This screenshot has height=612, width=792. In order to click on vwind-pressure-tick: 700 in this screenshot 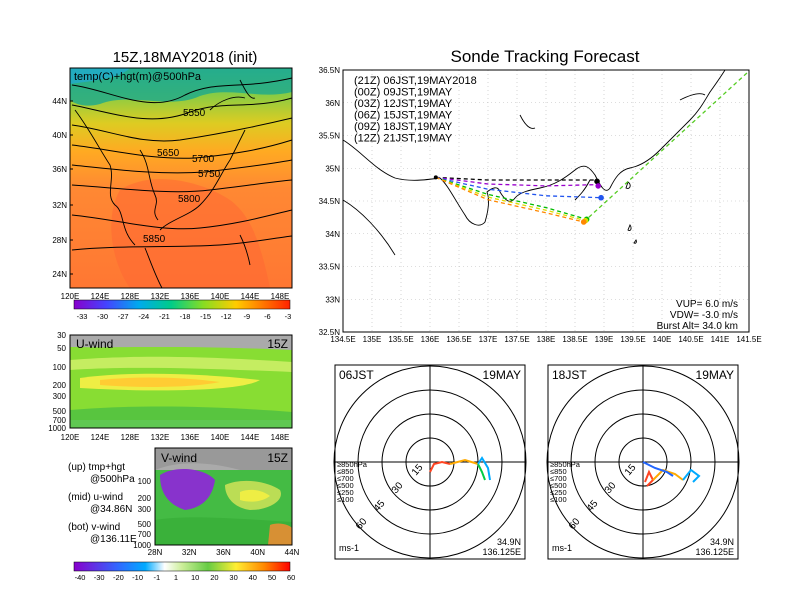, I will do `click(145, 534)`.